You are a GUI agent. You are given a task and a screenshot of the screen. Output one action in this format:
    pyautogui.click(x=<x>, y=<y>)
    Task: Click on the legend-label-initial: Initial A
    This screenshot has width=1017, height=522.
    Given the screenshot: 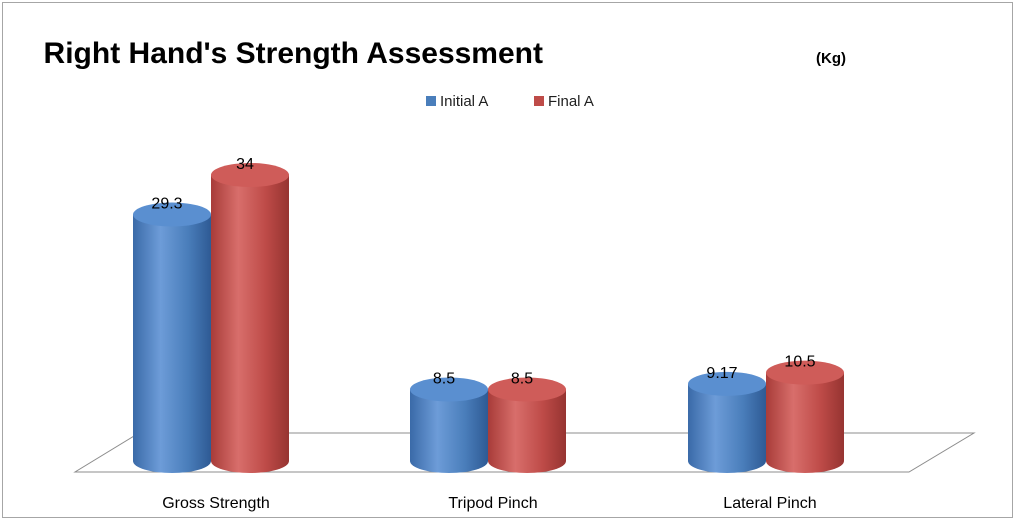 What is the action you would take?
    pyautogui.click(x=464, y=101)
    